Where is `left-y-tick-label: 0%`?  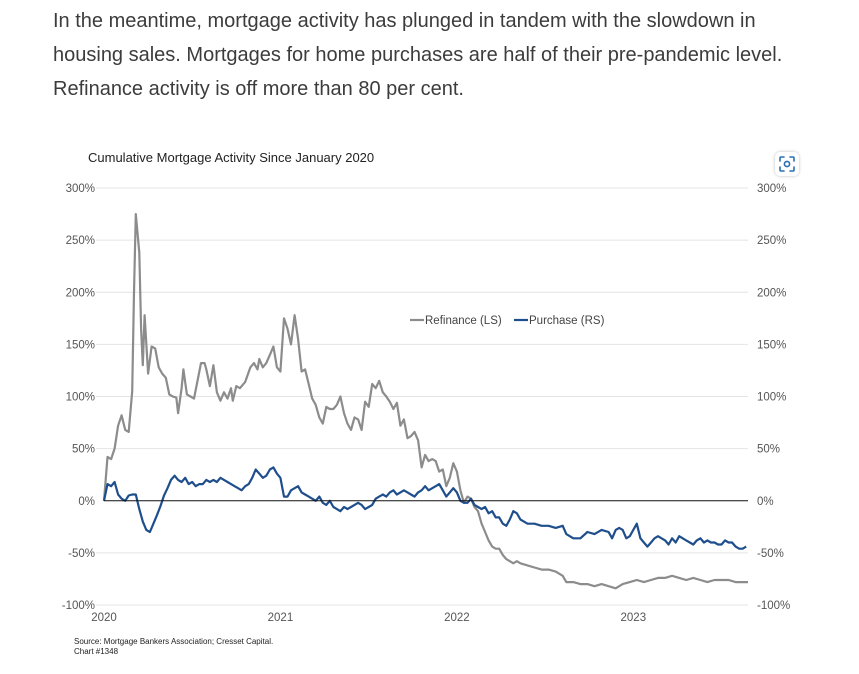 left-y-tick-label: 0% is located at coordinates (86, 502).